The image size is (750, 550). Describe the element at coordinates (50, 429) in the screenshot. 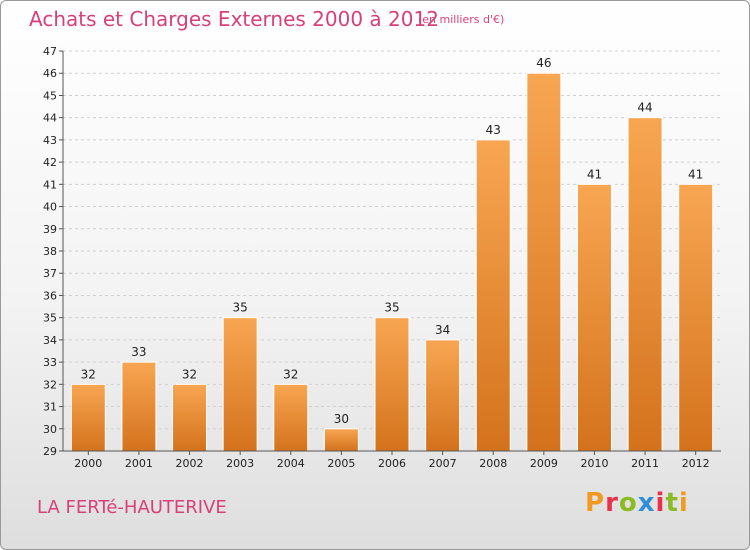

I see `y-tick-label: 30` at that location.